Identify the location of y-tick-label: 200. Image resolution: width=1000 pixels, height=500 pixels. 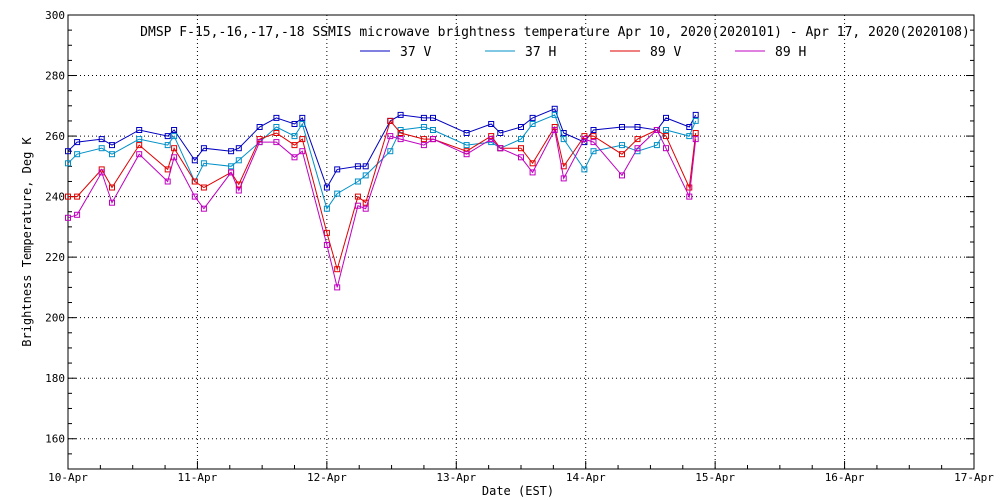
(55, 318).